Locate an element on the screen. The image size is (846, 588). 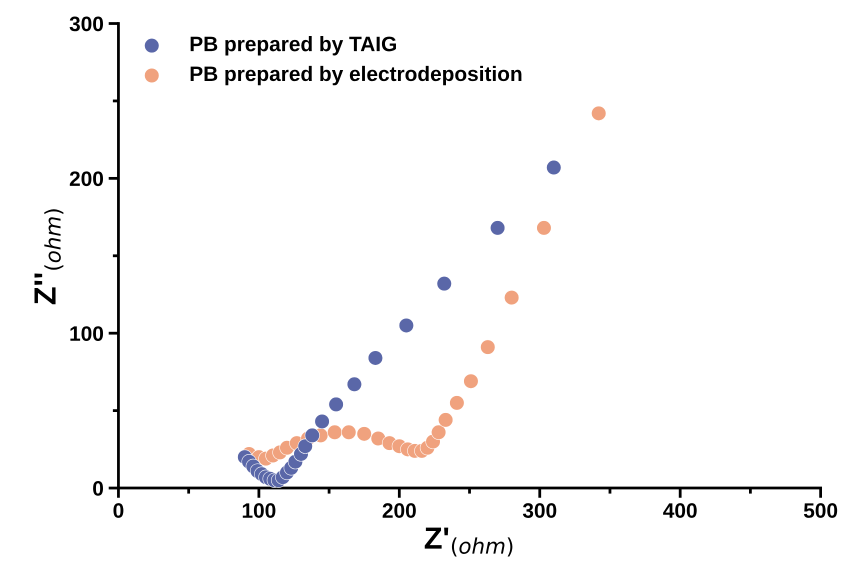
legend-label: PB prepared by TAIG is located at coordinates (293, 46).